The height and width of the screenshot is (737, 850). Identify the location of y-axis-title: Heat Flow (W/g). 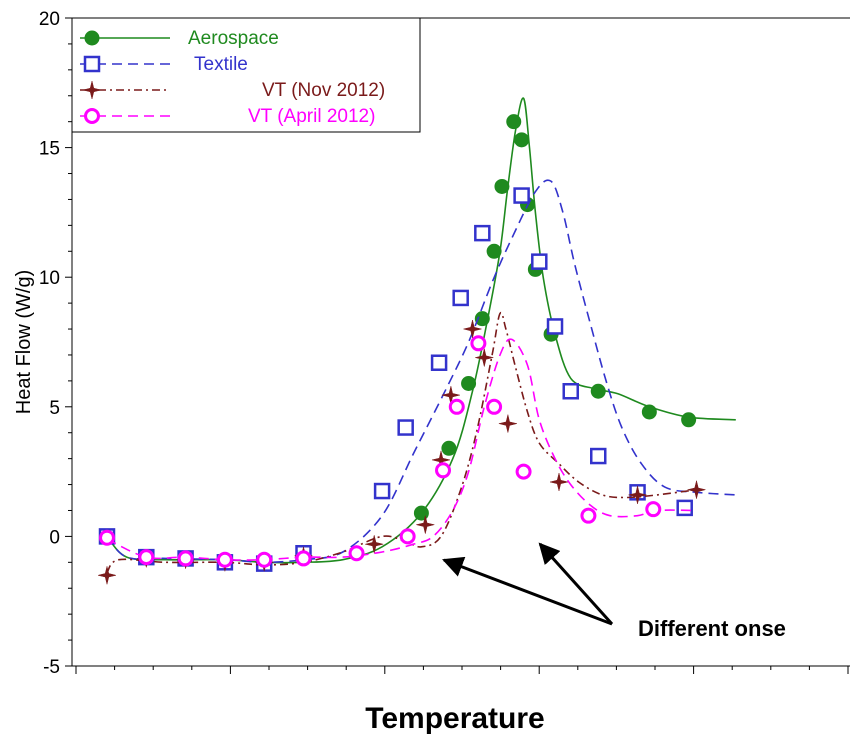
(24, 342).